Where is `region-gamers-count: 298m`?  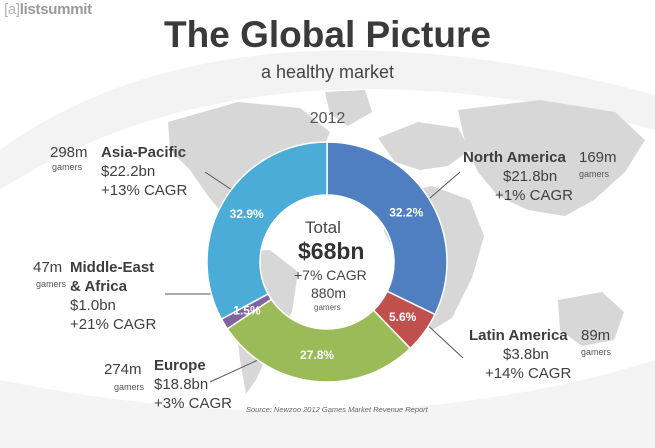
region-gamers-count: 298m is located at coordinates (69, 152).